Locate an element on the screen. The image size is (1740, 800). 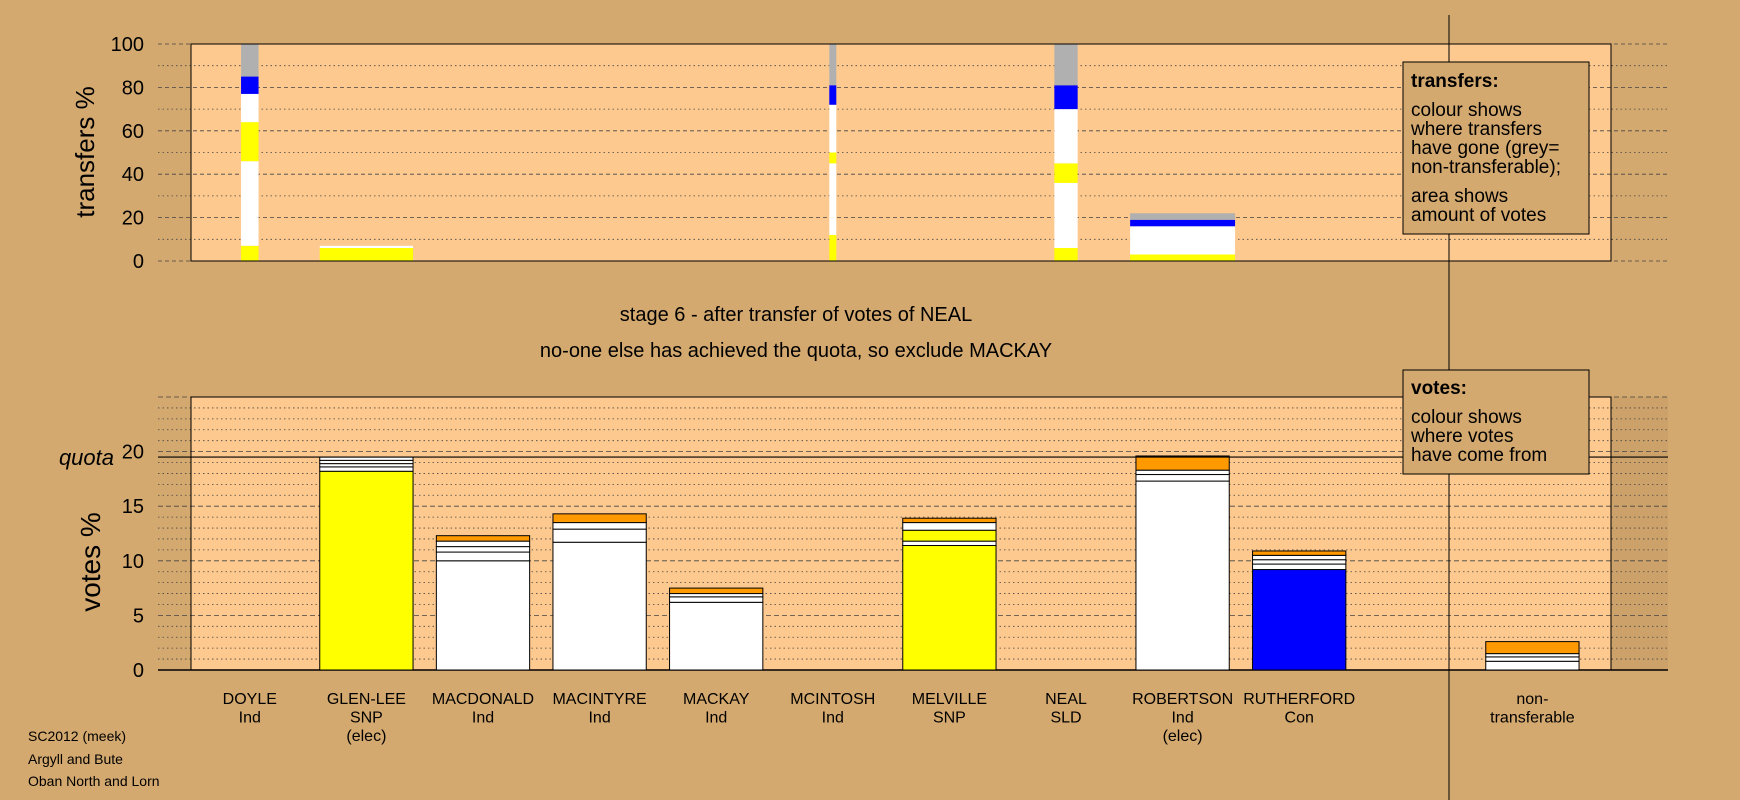
candidate-label-text: MACINTYRE is located at coordinates (599, 699).